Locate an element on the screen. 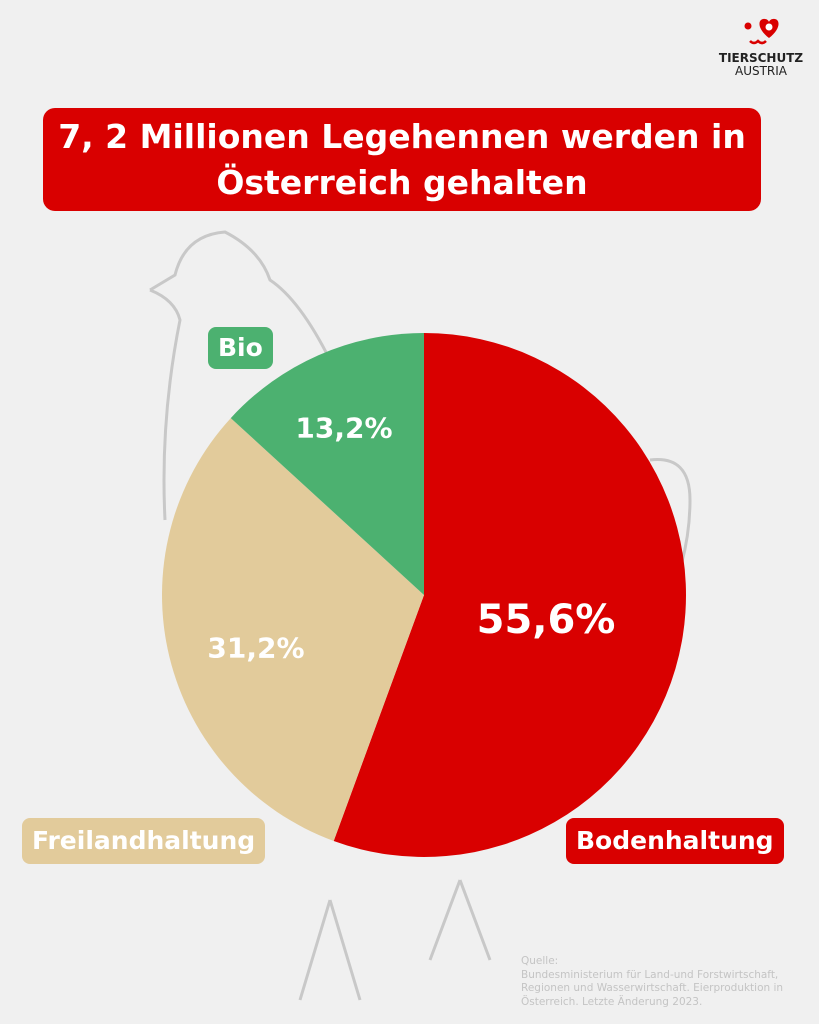 This screenshot has height=1024, width=819. legend-bodenhaltung: Bodenhaltung is located at coordinates (675, 841).